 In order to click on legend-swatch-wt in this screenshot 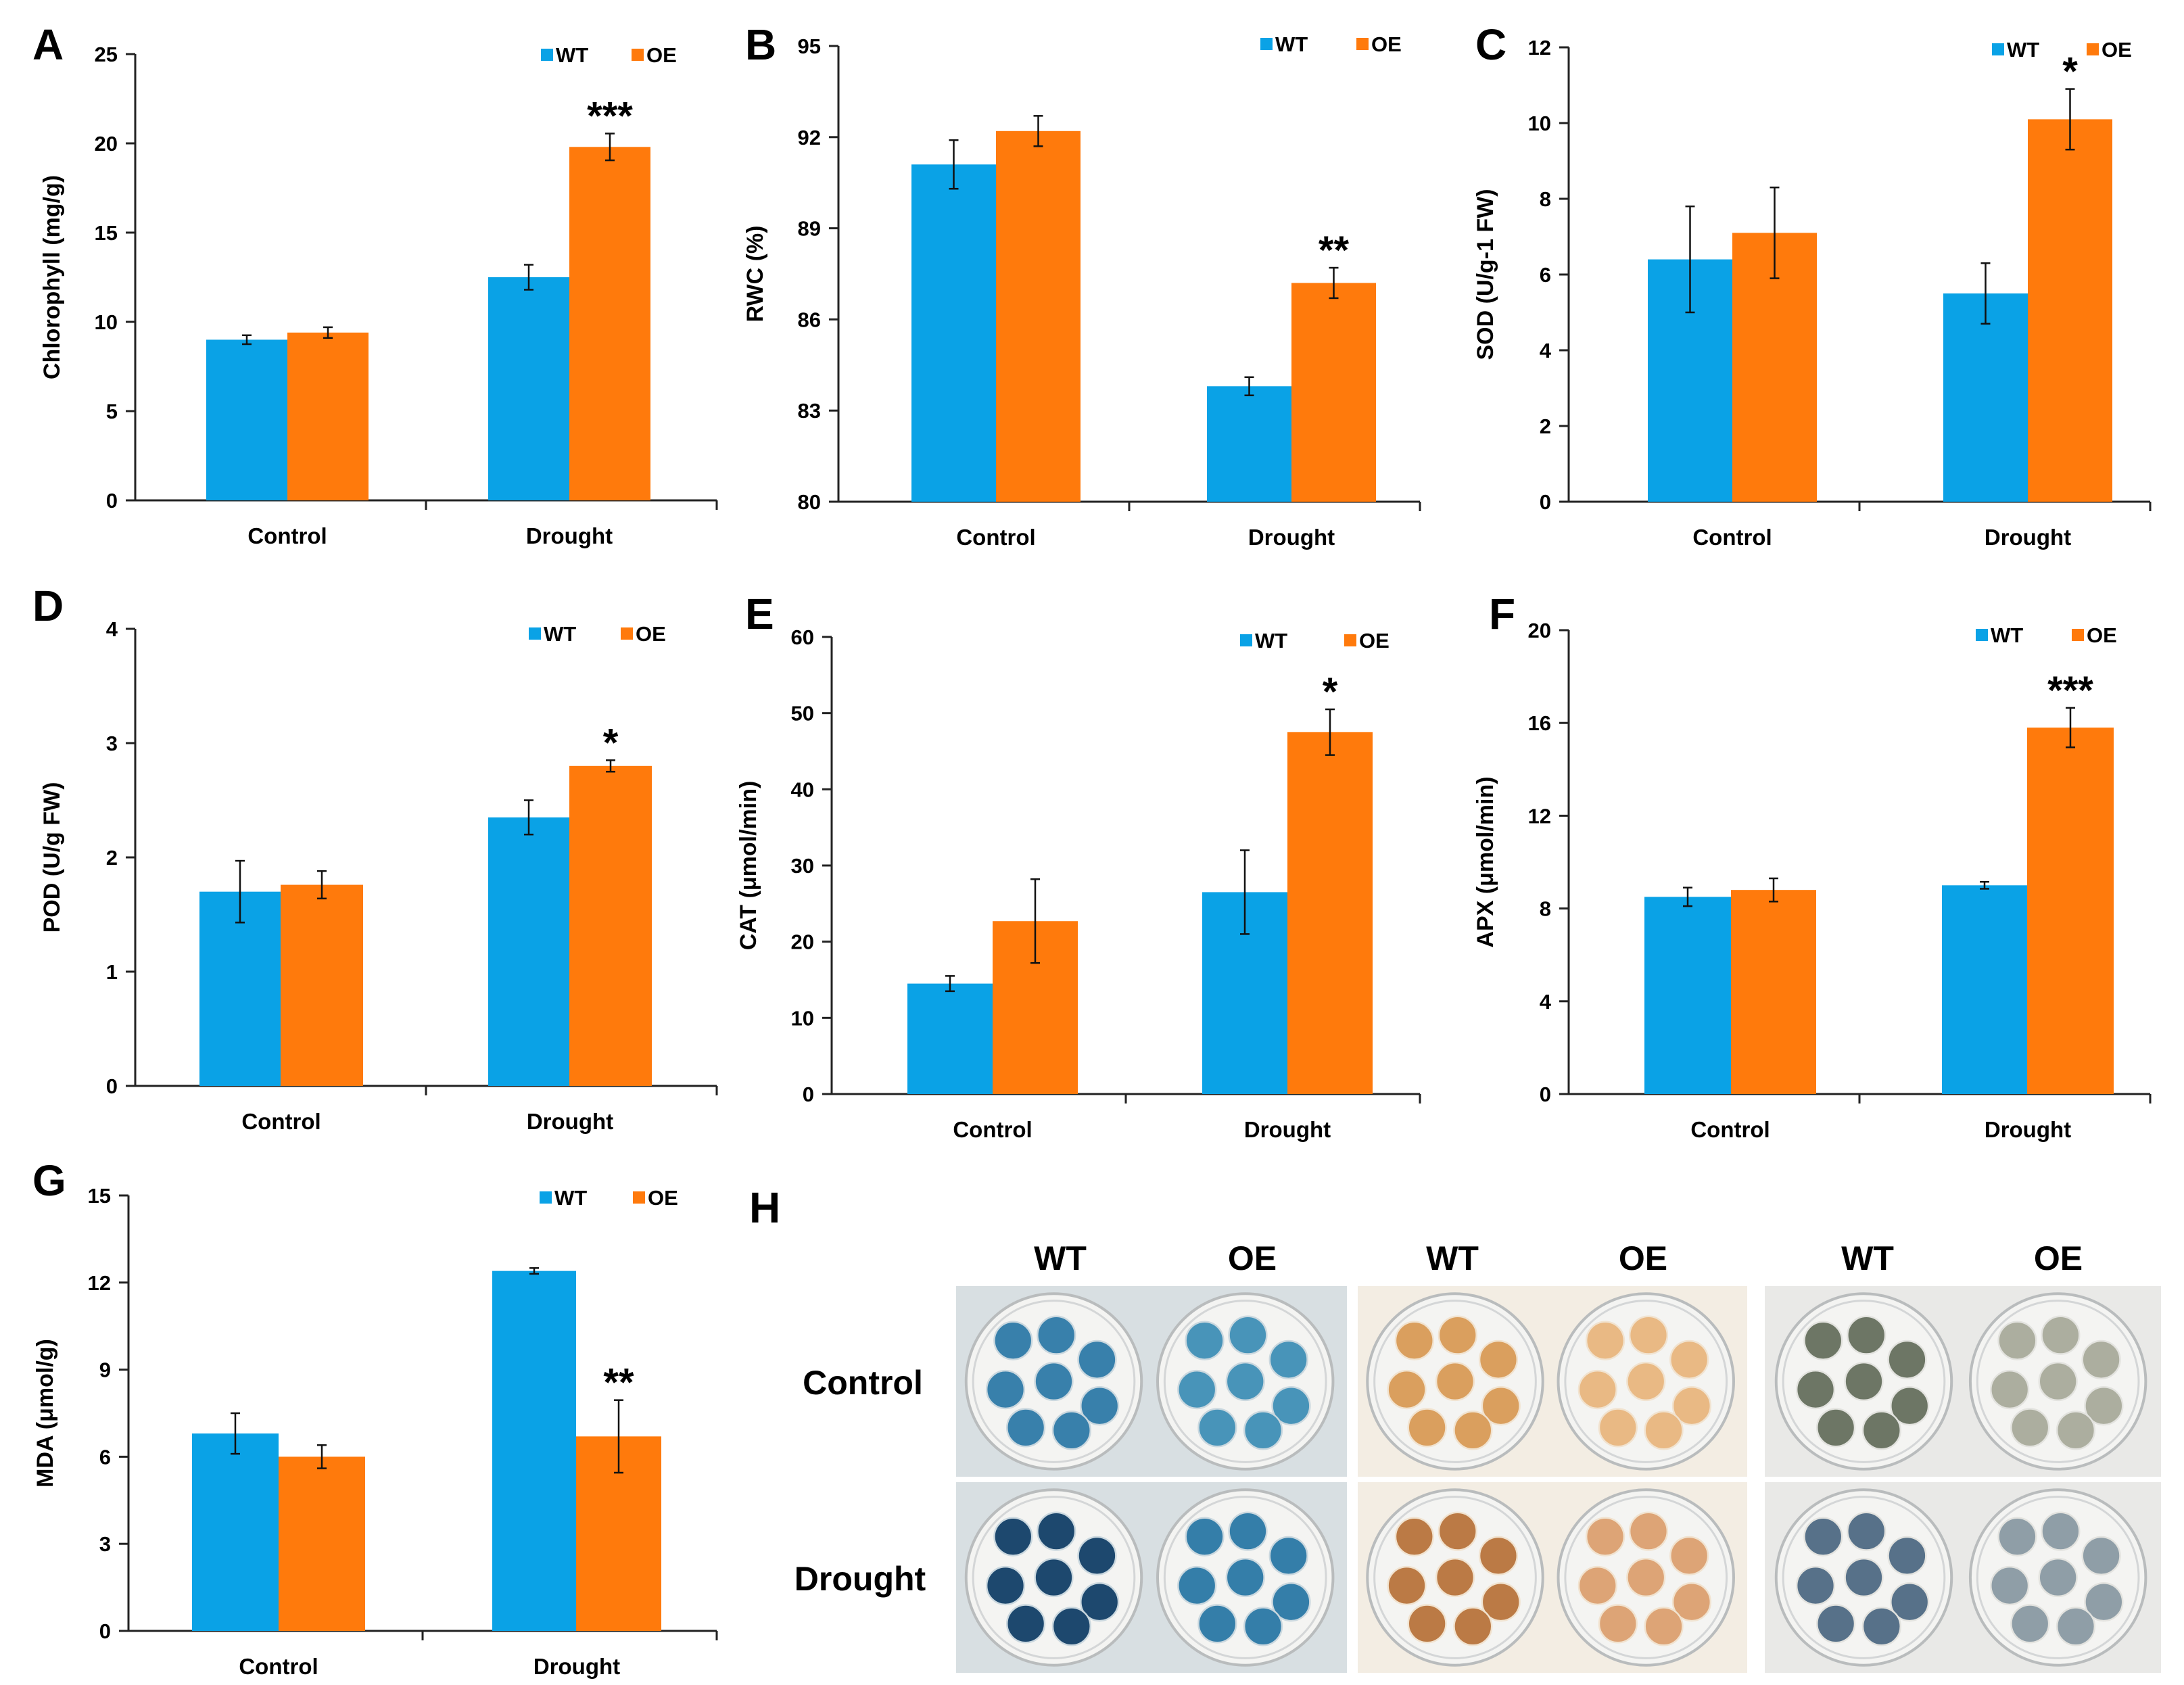, I will do `click(1982, 635)`.